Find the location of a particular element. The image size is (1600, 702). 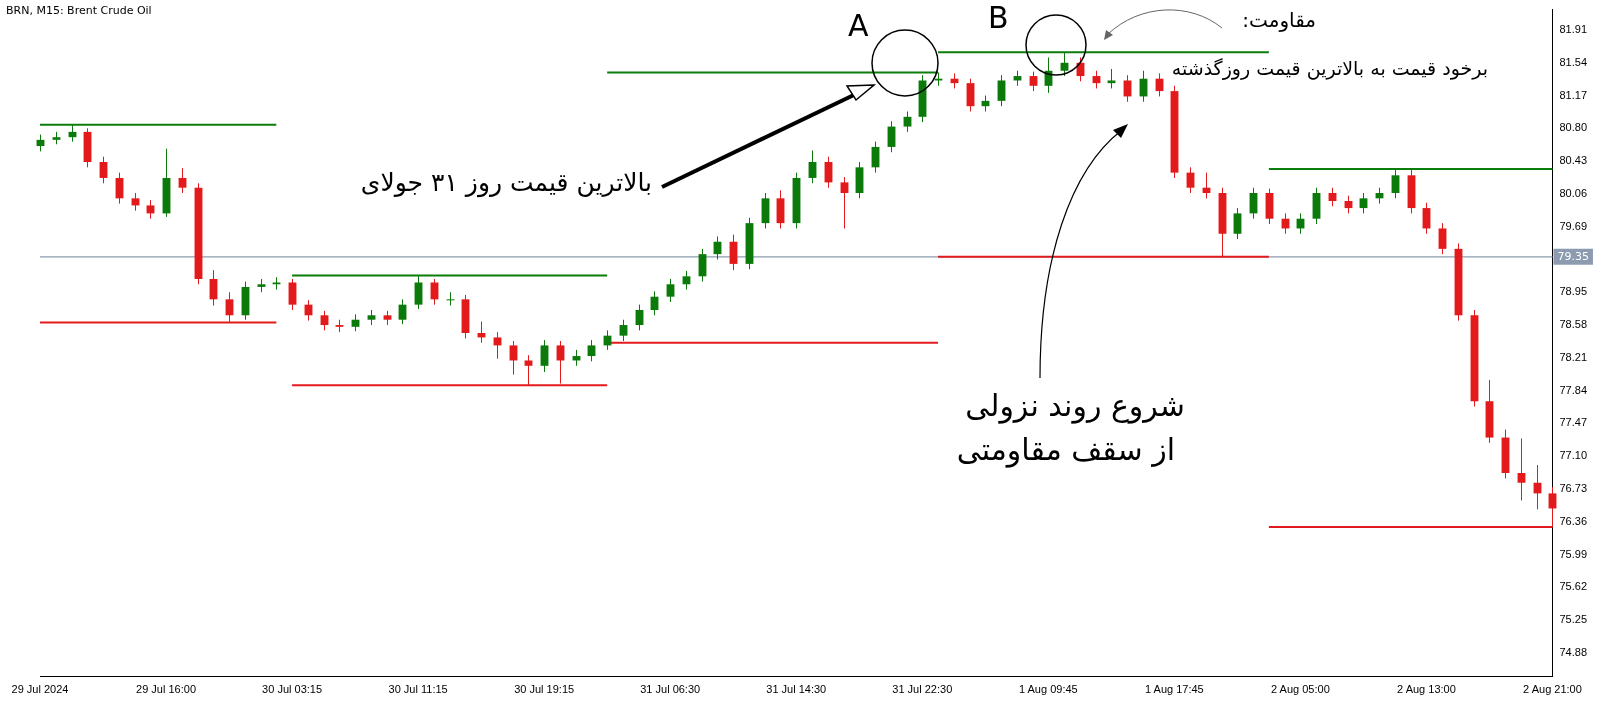

x-tick-label: 2 Aug 05:00 is located at coordinates (1300, 689).